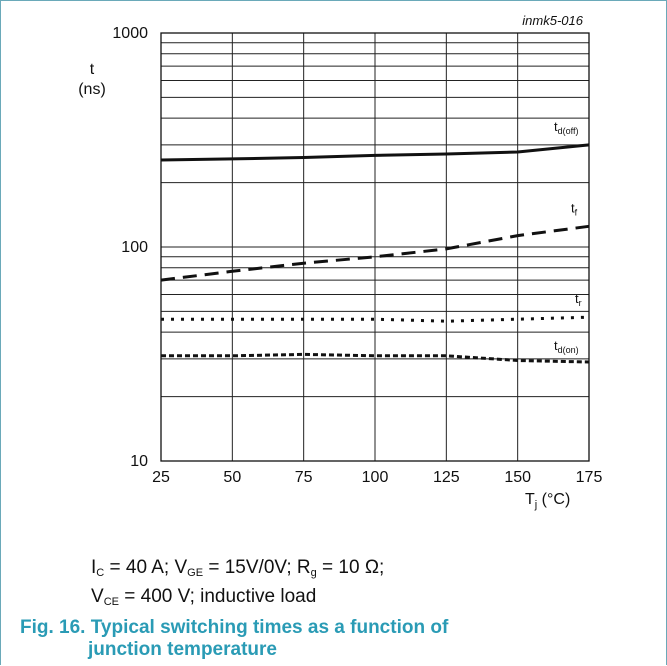 The height and width of the screenshot is (666, 667). What do you see at coordinates (574, 208) in the screenshot?
I see `curve-label-f: tf` at bounding box center [574, 208].